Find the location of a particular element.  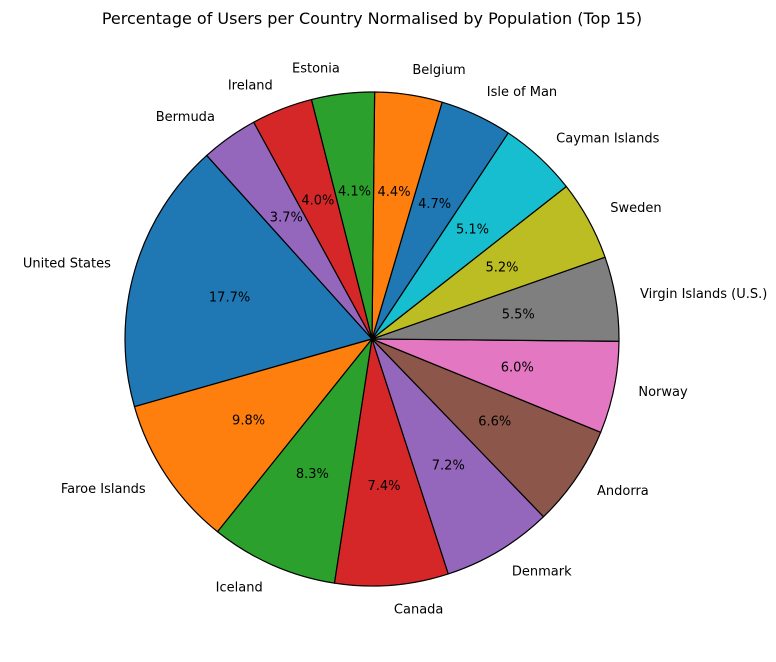

pie-slice-iceland is located at coordinates (294, 461).